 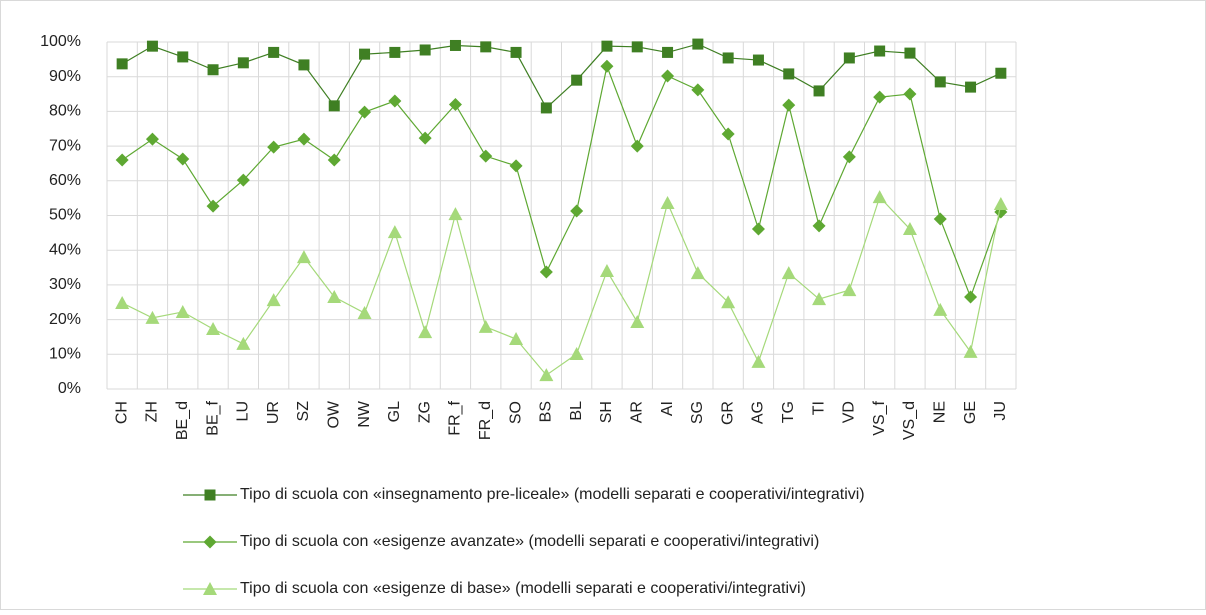 I want to click on x-tick-label: BE_f, so click(x=212, y=417).